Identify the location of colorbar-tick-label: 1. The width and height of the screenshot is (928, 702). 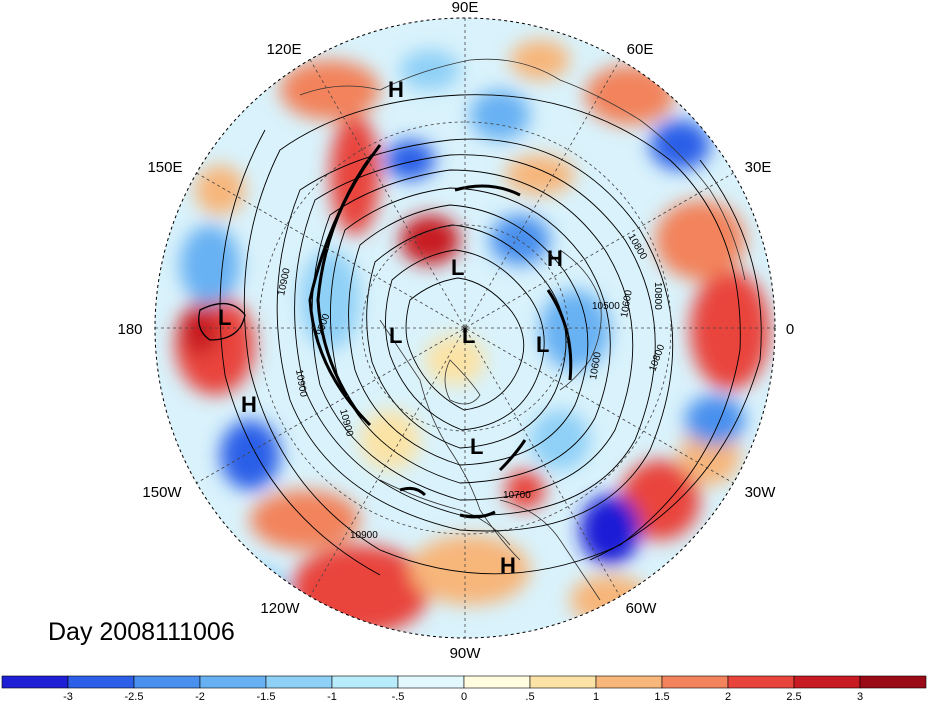
(596, 696).